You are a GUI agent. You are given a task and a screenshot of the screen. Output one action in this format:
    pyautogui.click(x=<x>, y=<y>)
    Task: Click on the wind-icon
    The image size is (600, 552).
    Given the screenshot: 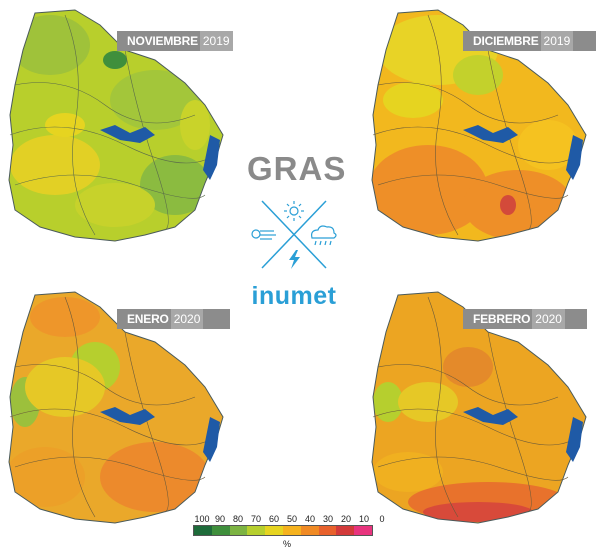 What is the action you would take?
    pyautogui.click(x=263, y=234)
    